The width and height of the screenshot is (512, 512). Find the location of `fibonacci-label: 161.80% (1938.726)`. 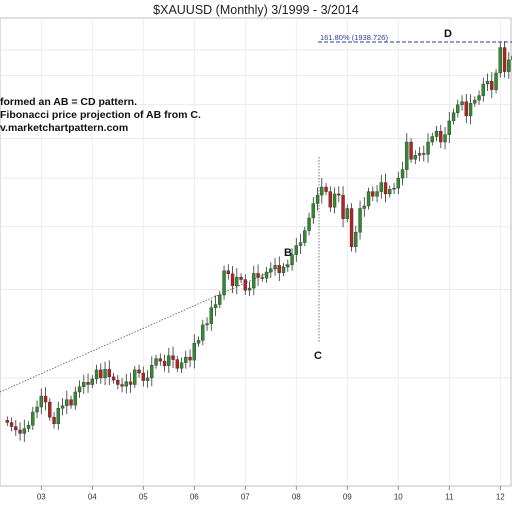

fibonacci-label: 161.80% (1938.726) is located at coordinates (354, 37).